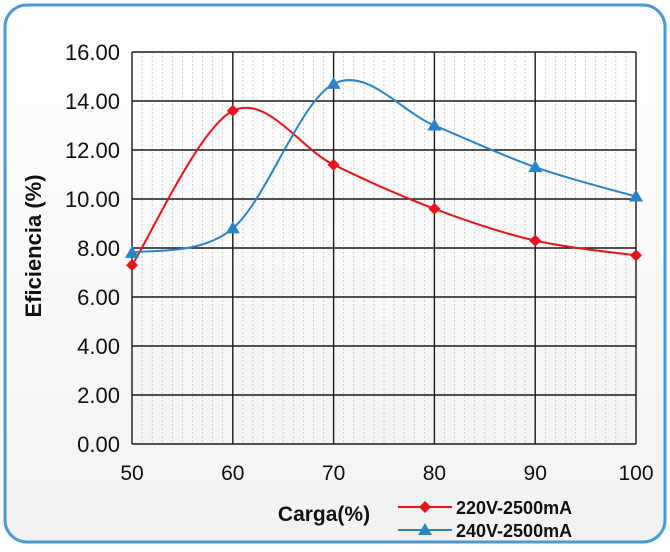 The image size is (670, 552). What do you see at coordinates (33, 245) in the screenshot?
I see `y-axis-label: Eficiencia (%)` at bounding box center [33, 245].